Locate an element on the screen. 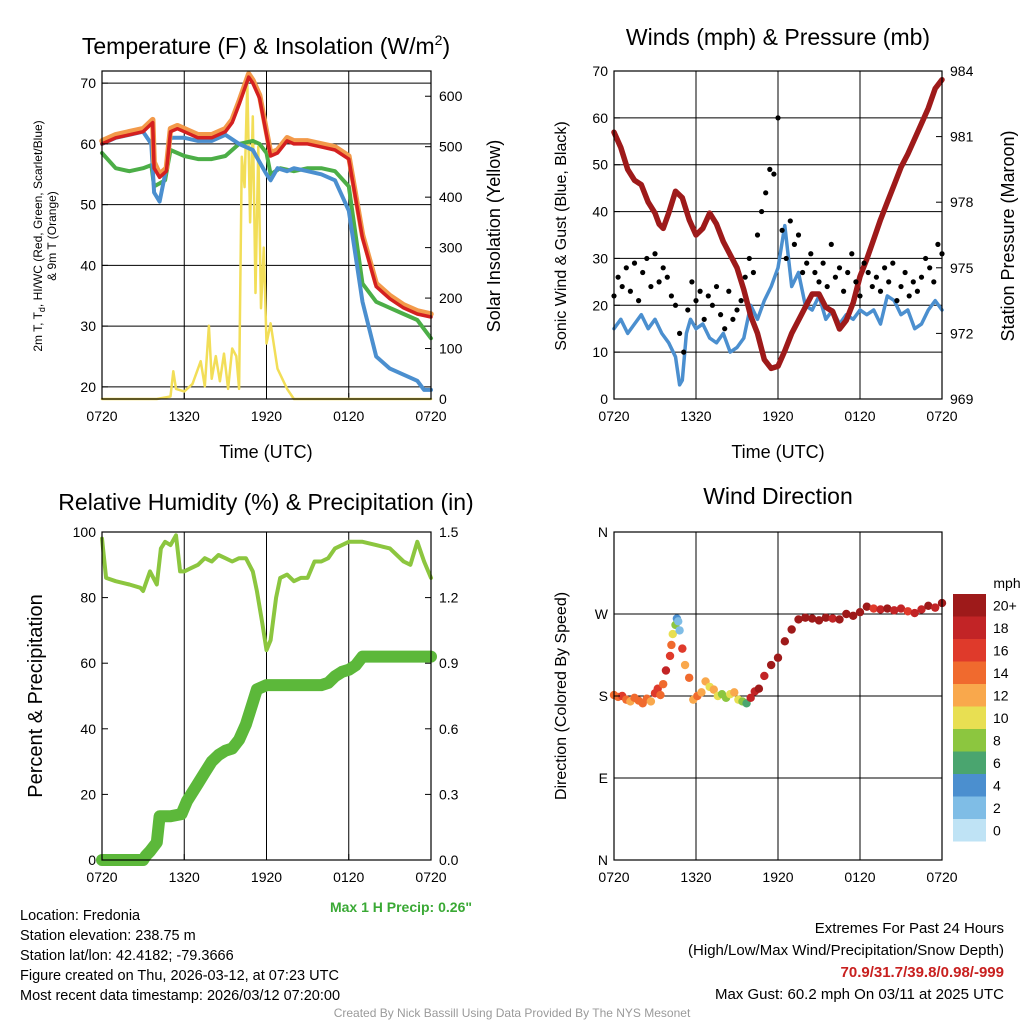  y-tick-label: 100 is located at coordinates (85, 532).